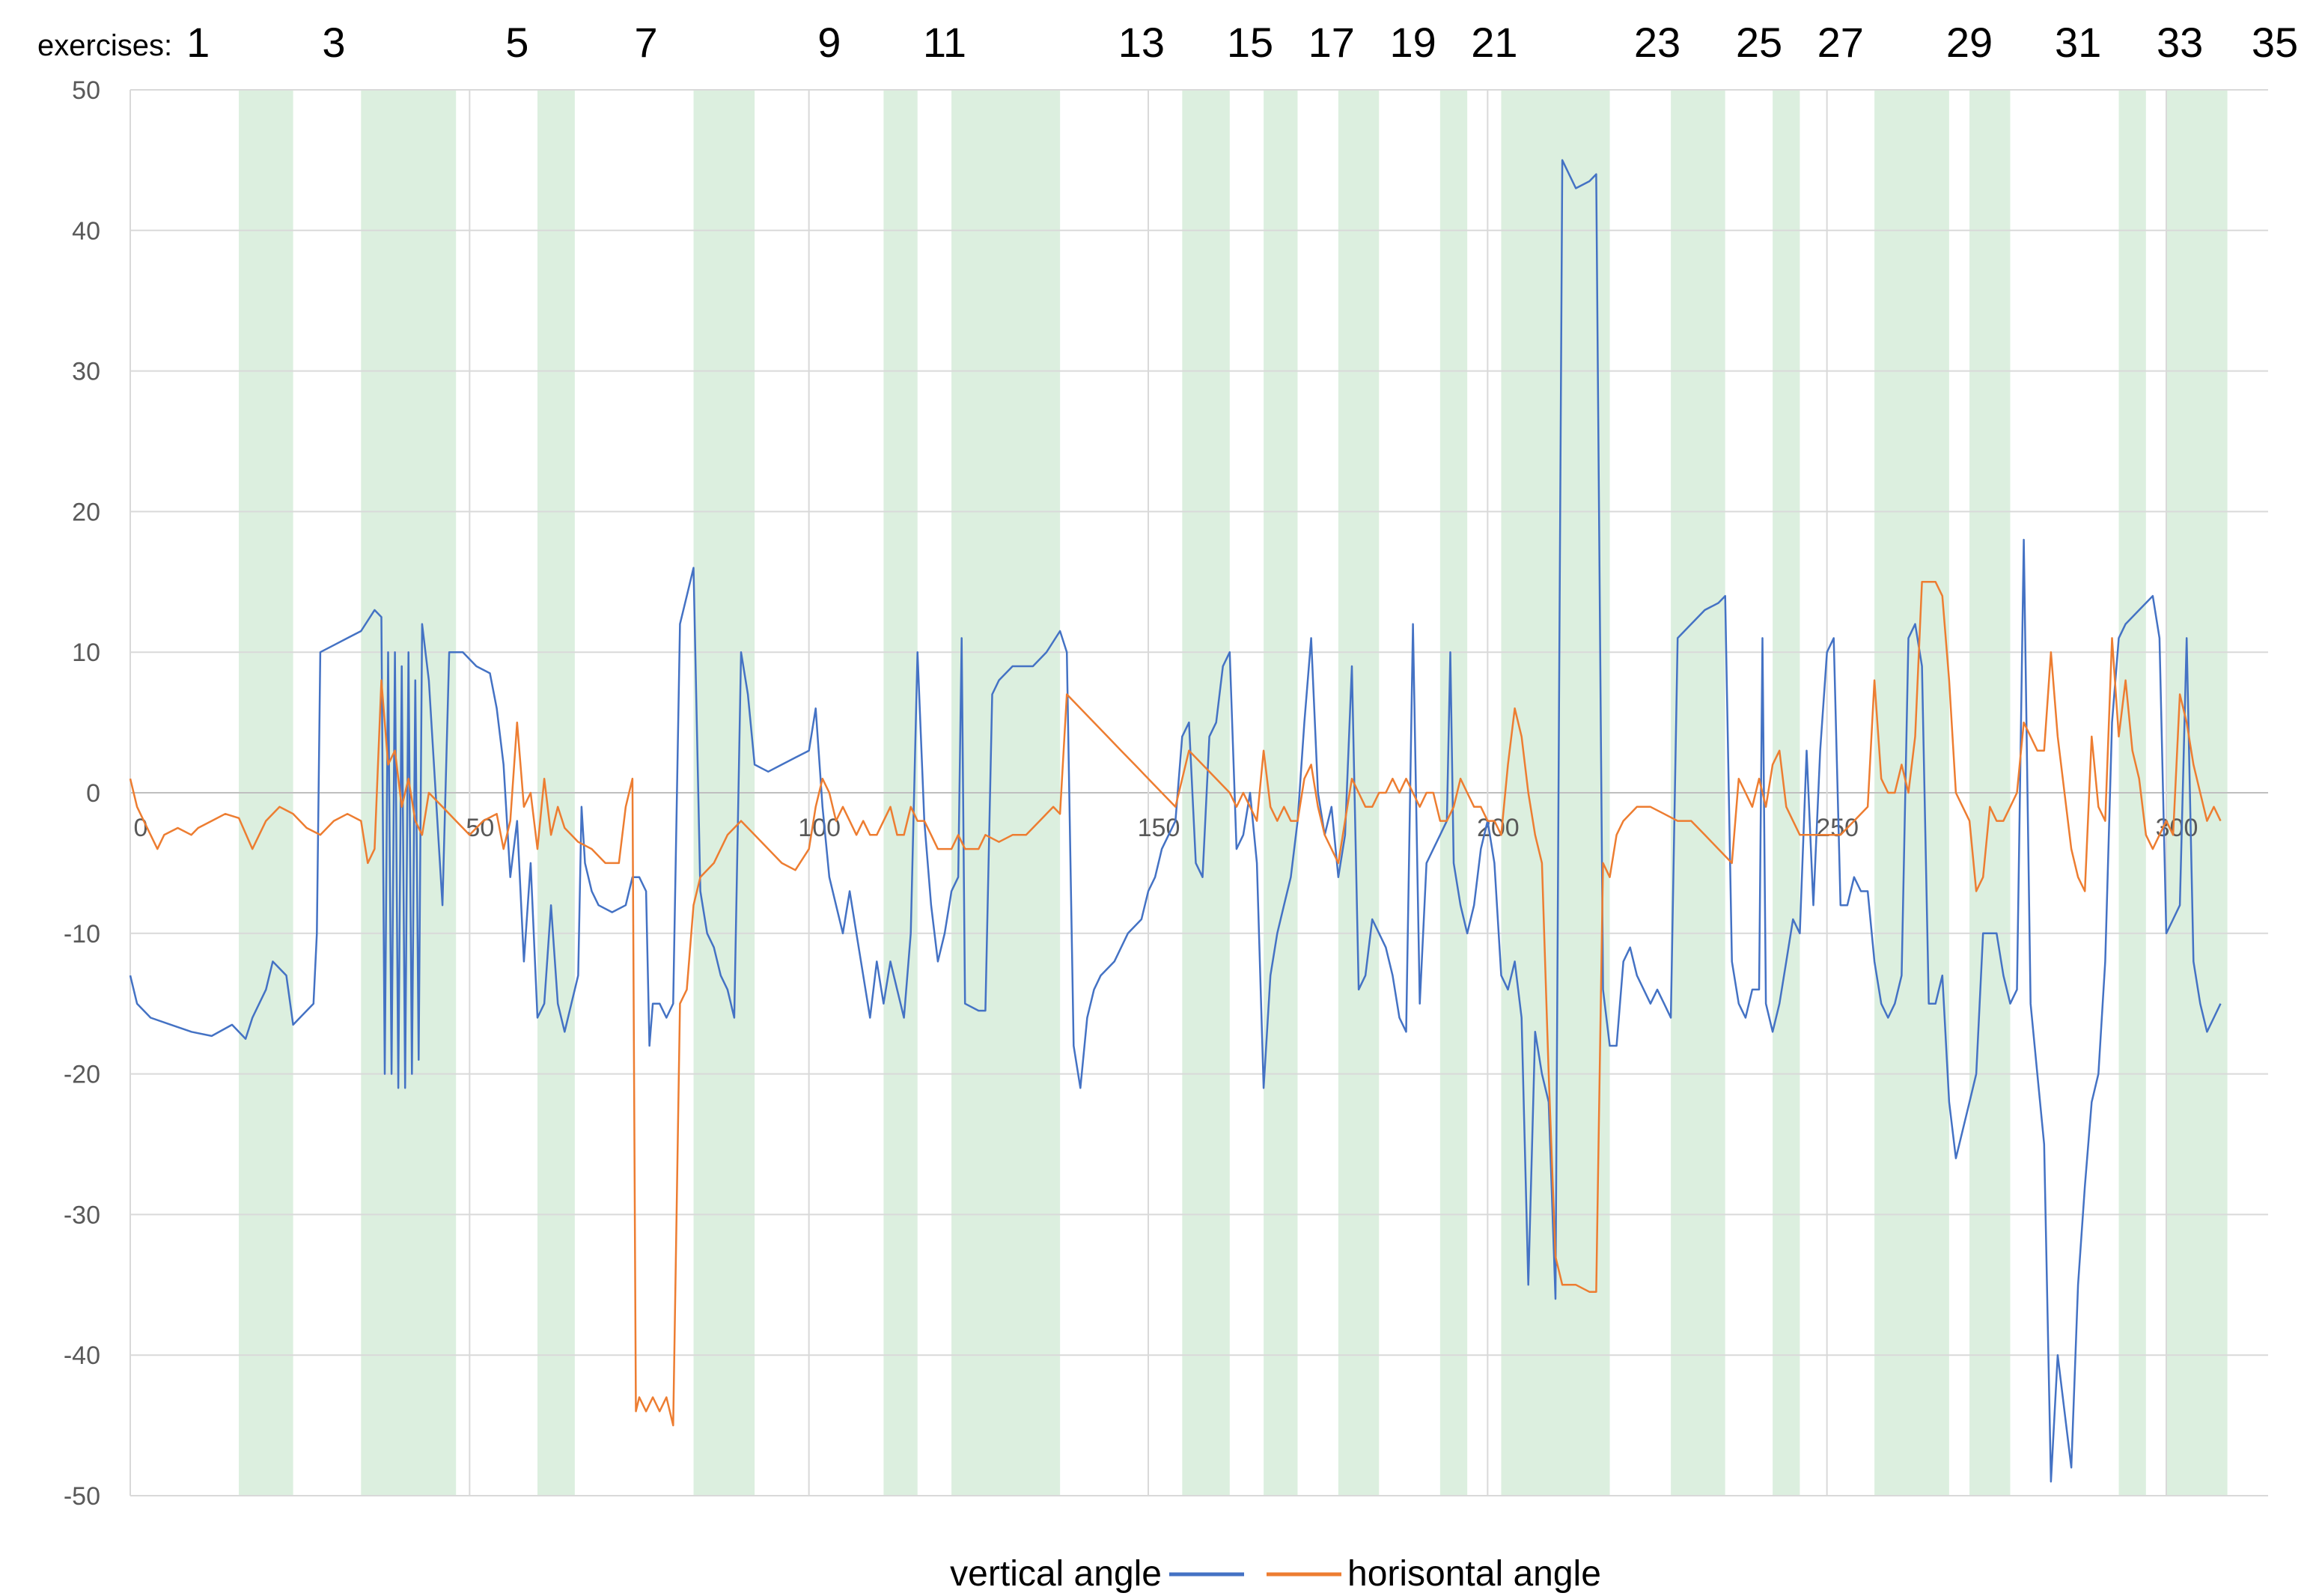  I want to click on legend-label-vertical-angle: vertical angle, so click(1056, 1574).